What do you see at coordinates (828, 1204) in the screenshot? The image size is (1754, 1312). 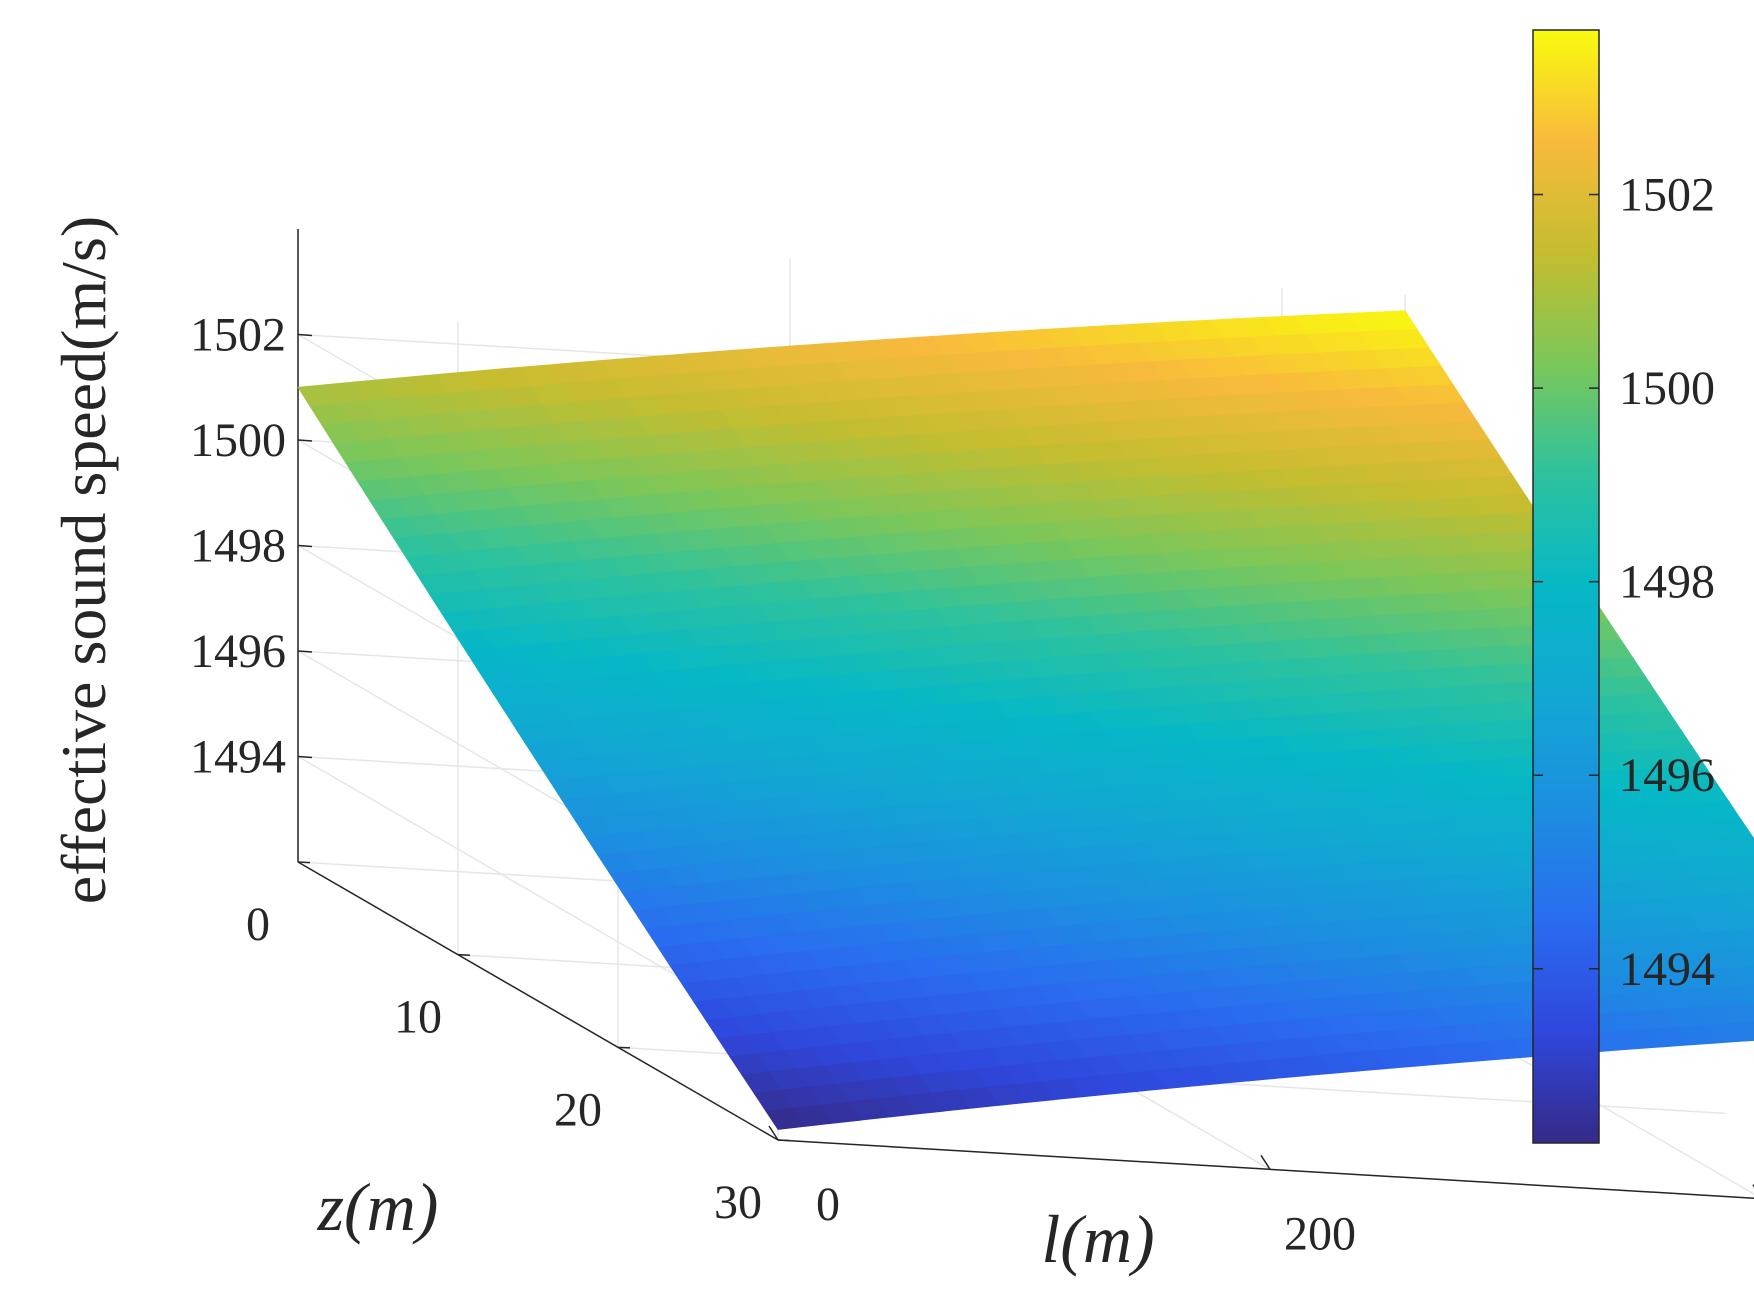 I see `x-tick-label: 0` at bounding box center [828, 1204].